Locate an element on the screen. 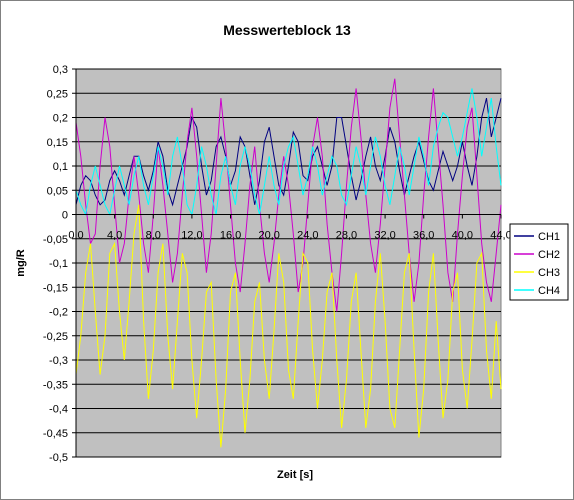  x-tick-label: 4,0 is located at coordinates (114, 236).